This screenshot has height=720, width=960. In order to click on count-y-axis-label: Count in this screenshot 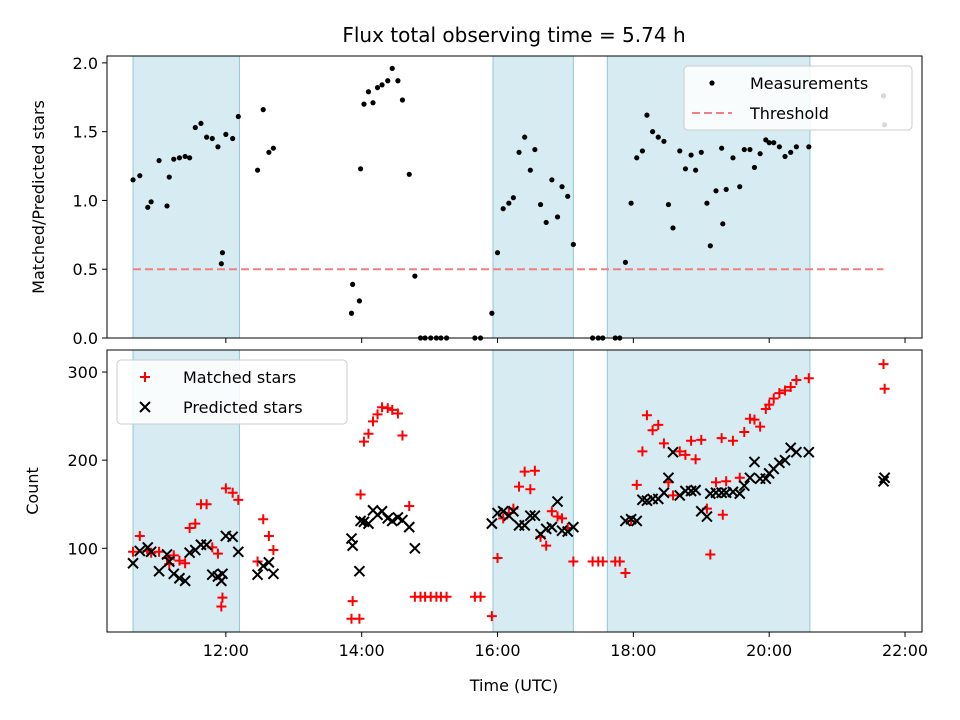, I will do `click(32, 491)`.